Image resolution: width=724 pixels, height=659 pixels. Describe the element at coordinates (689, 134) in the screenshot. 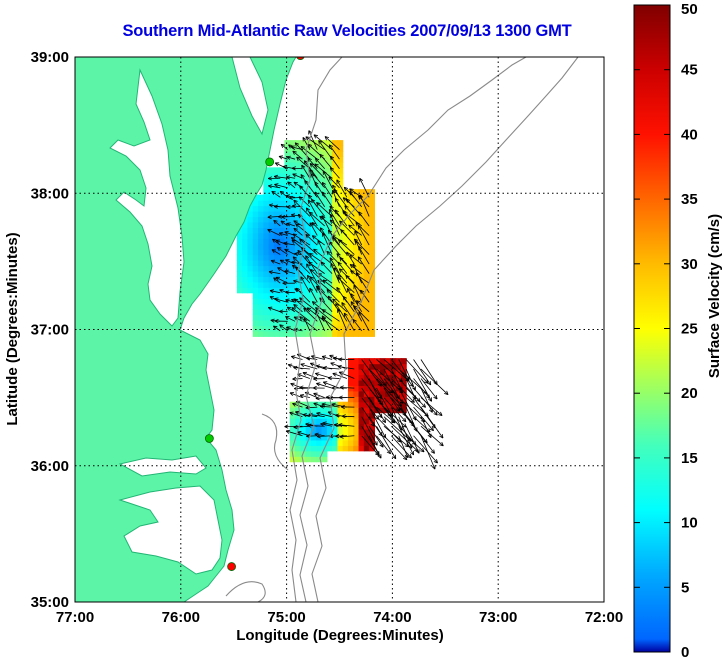

I see `colorbar-tick-label: 40` at that location.